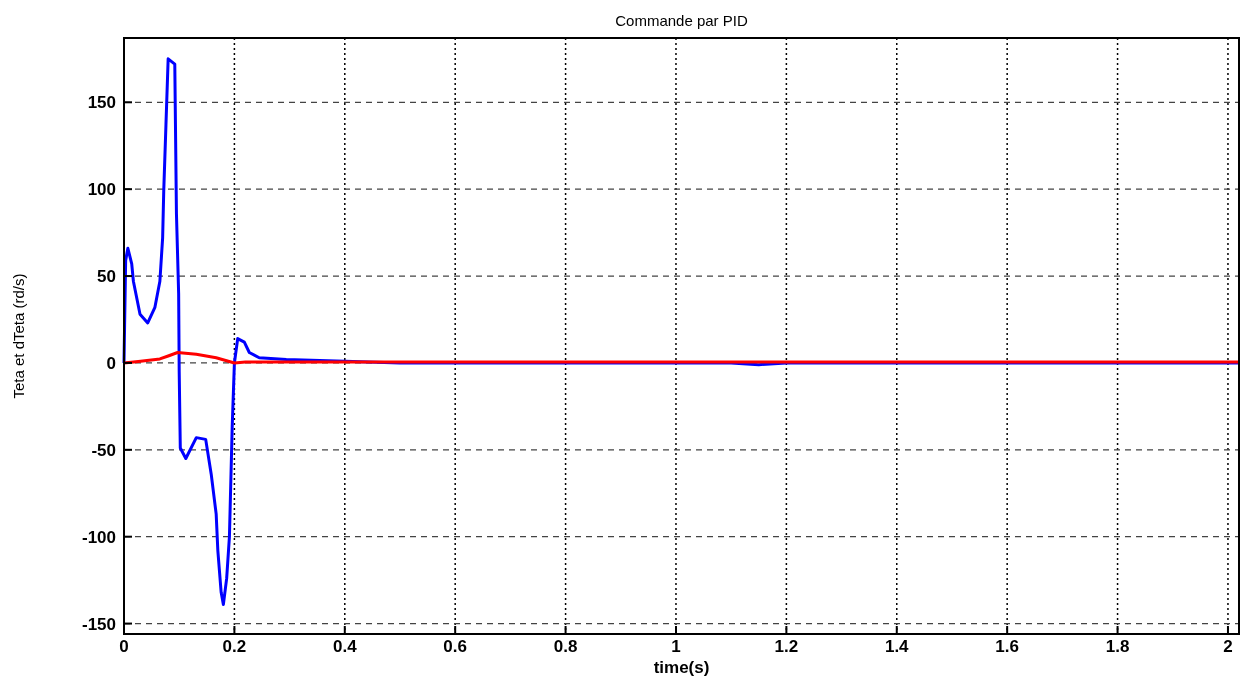 This screenshot has height=679, width=1242. Describe the element at coordinates (101, 190) in the screenshot. I see `y-tick-label: 100` at that location.